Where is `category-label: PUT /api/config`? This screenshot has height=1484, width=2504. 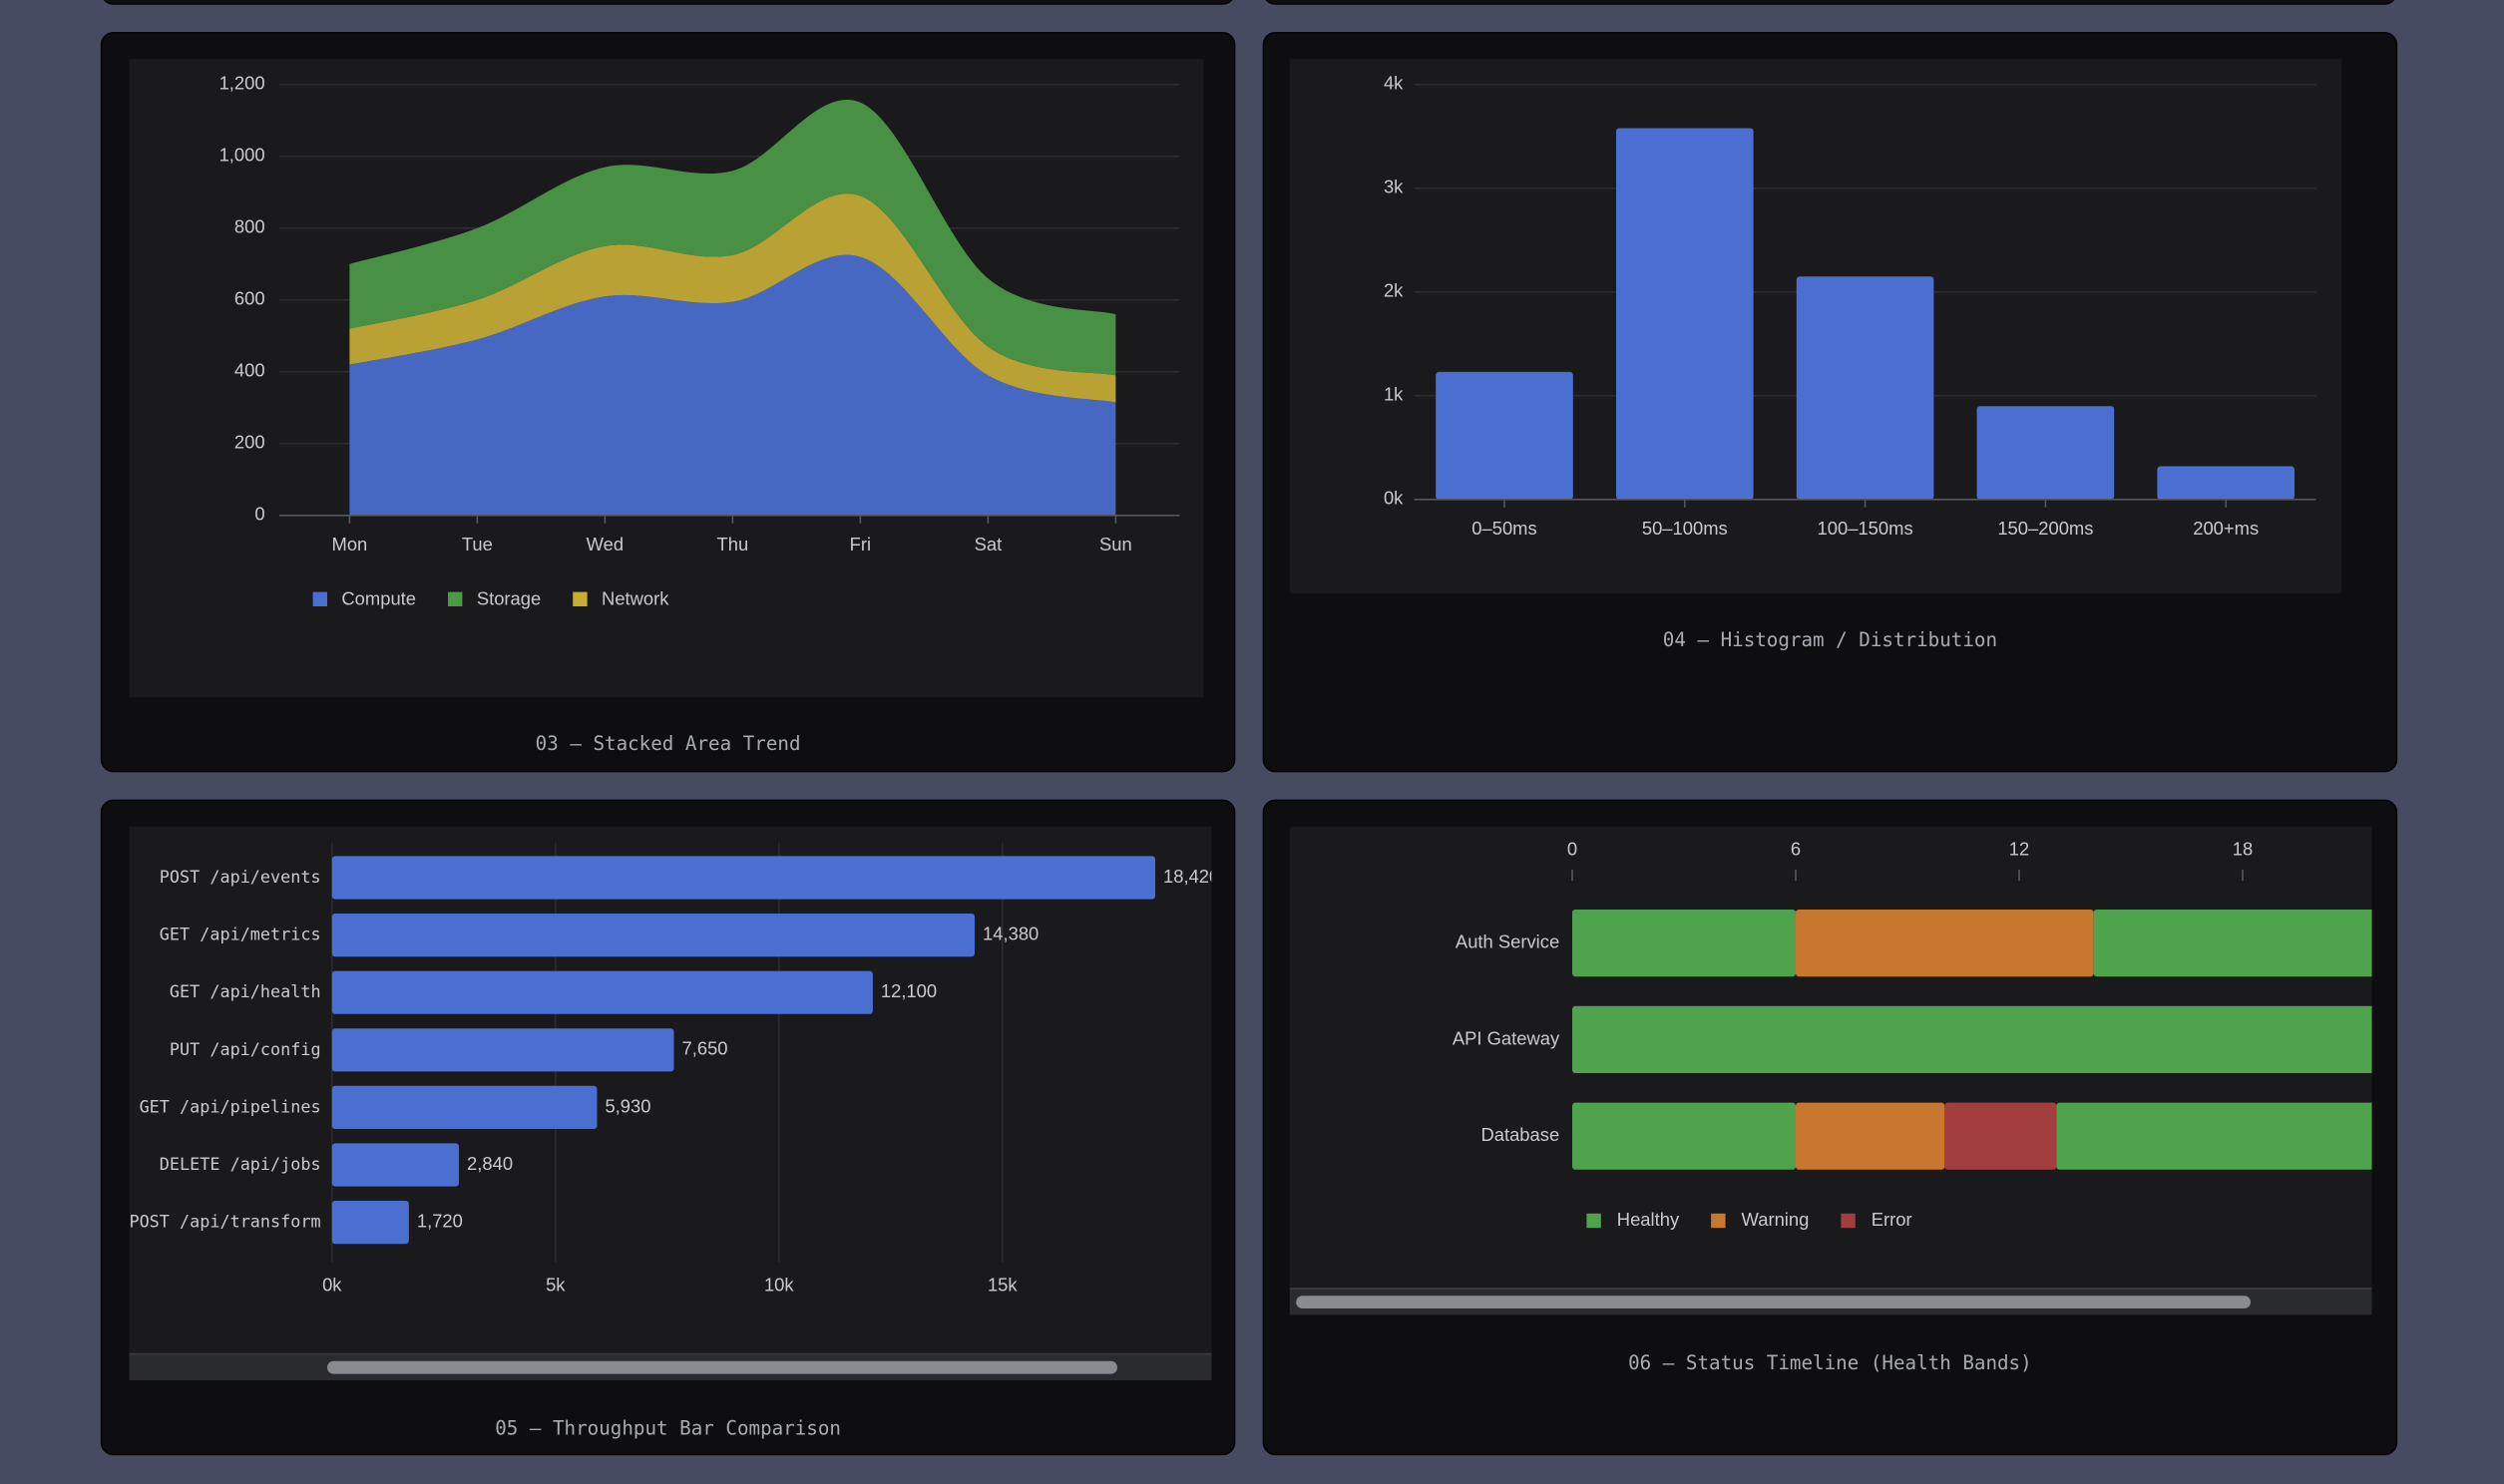
category-label: PUT /api/config is located at coordinates (246, 1049).